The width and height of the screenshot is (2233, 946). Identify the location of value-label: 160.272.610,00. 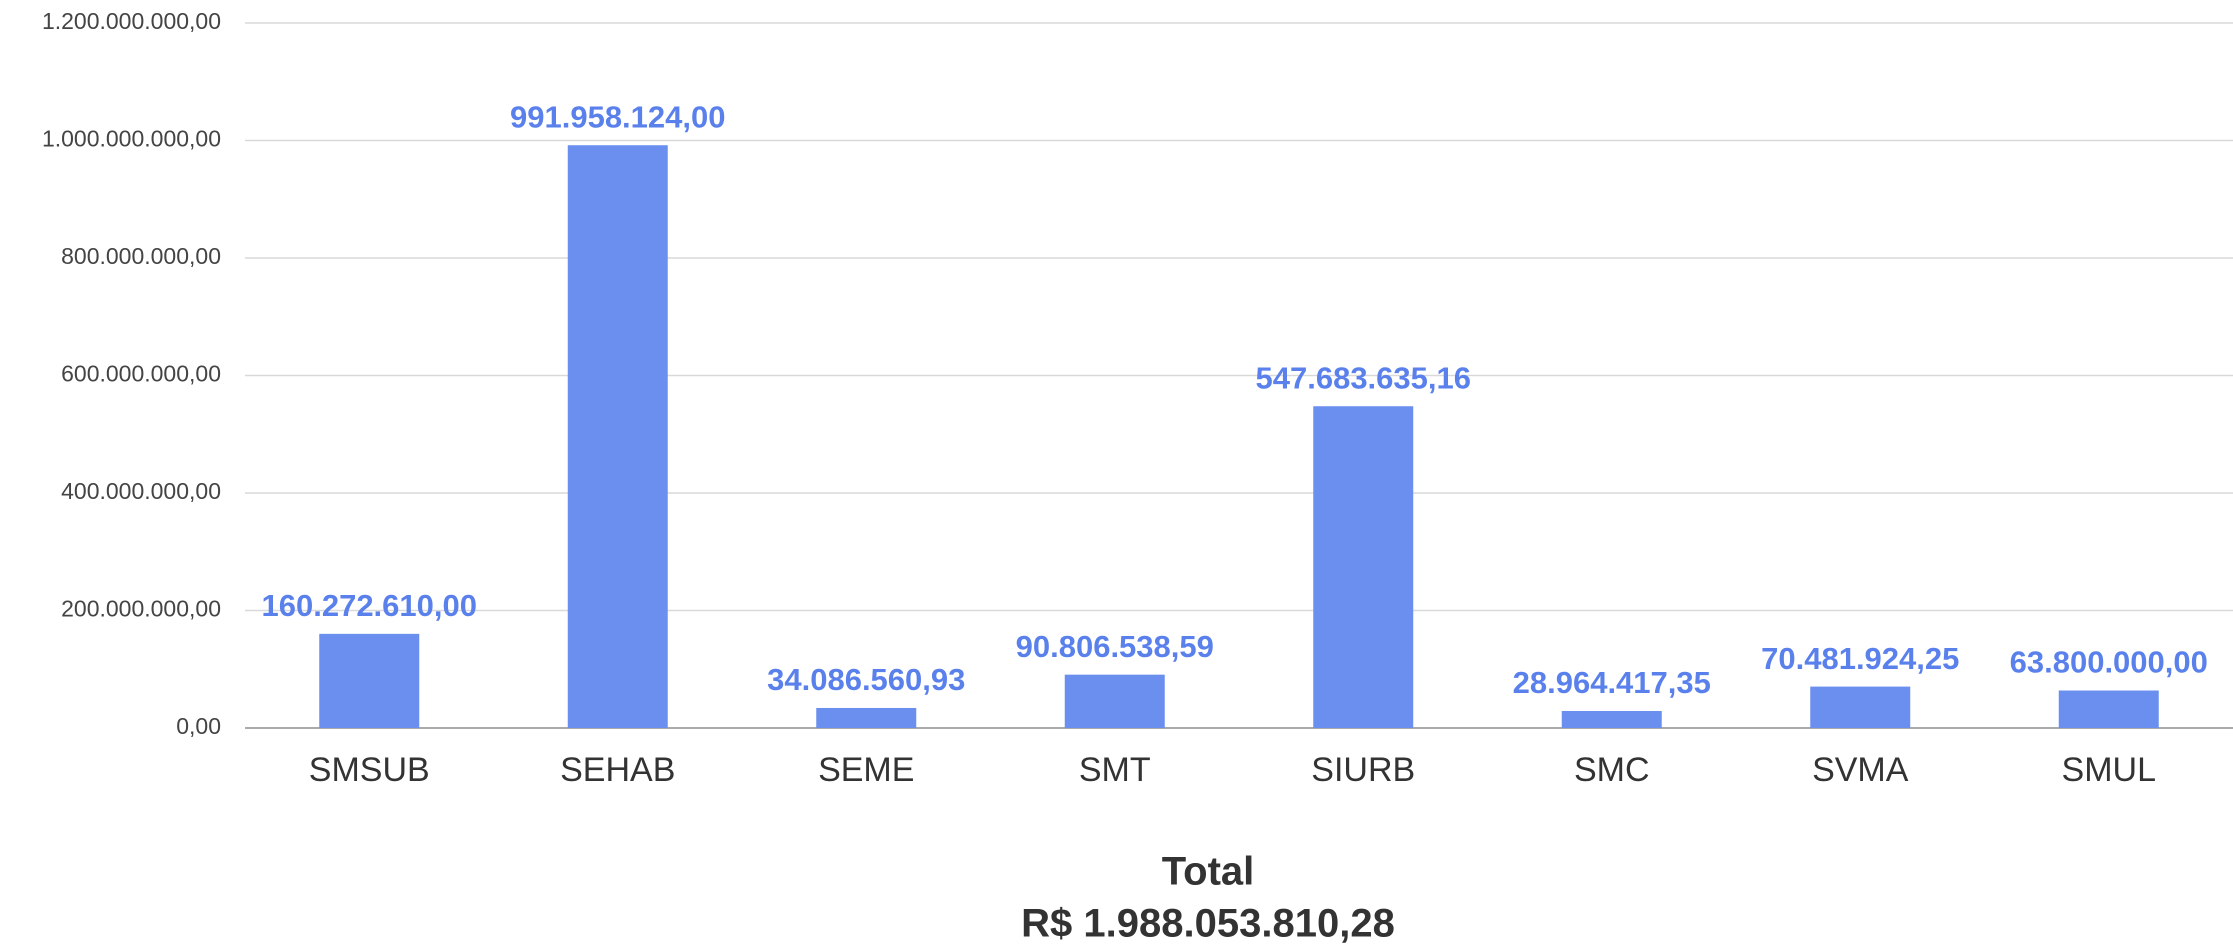
(370, 605).